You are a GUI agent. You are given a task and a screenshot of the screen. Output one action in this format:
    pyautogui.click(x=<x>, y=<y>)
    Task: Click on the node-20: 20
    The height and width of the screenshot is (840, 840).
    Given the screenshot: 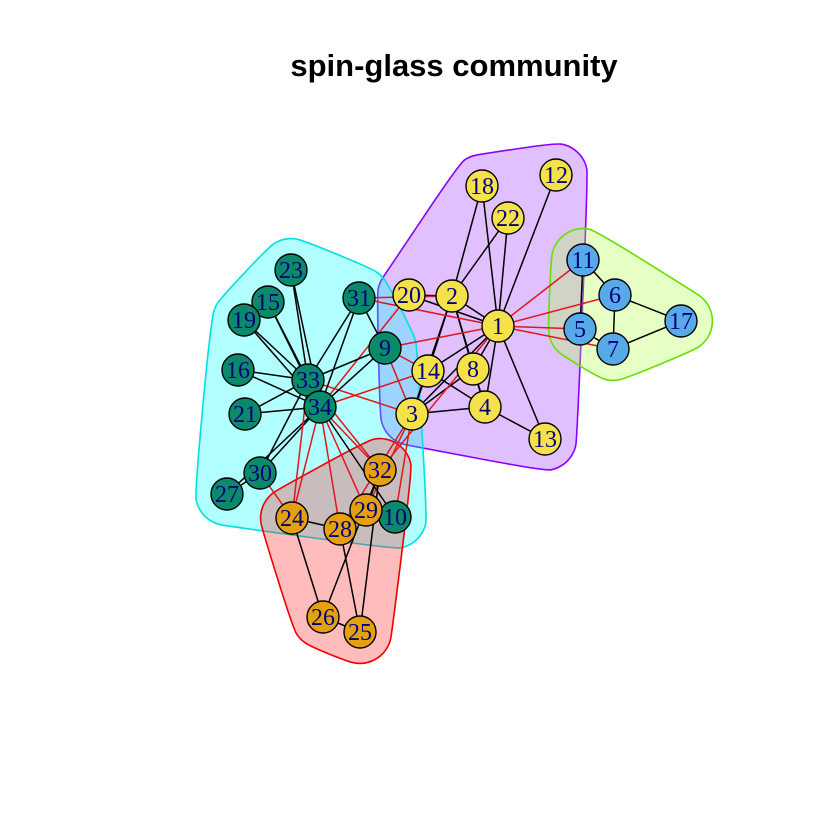 What is the action you would take?
    pyautogui.click(x=409, y=295)
    